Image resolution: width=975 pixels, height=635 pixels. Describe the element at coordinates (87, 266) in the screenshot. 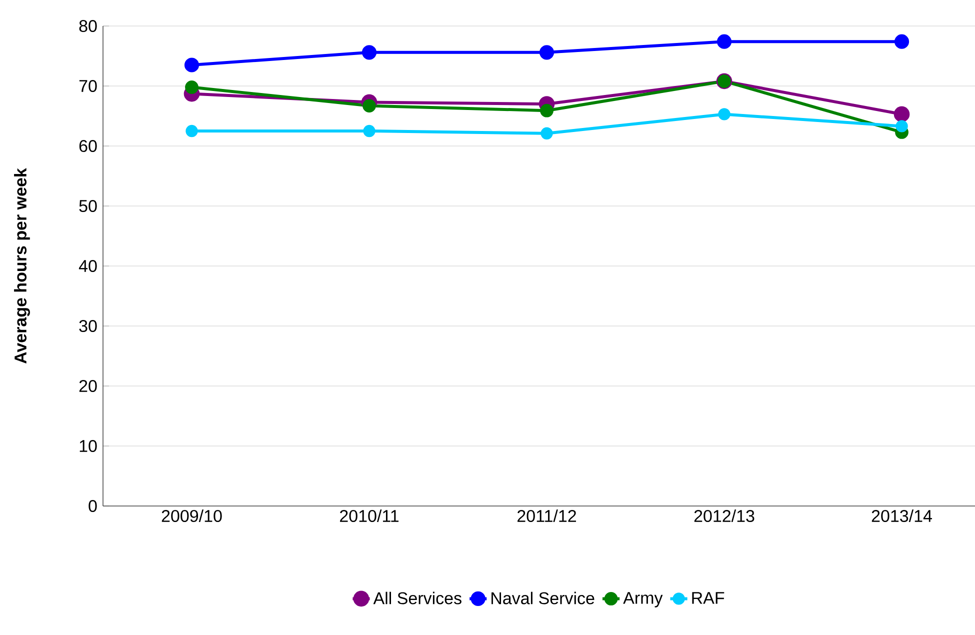

I see `y-tick-label: 40` at that location.